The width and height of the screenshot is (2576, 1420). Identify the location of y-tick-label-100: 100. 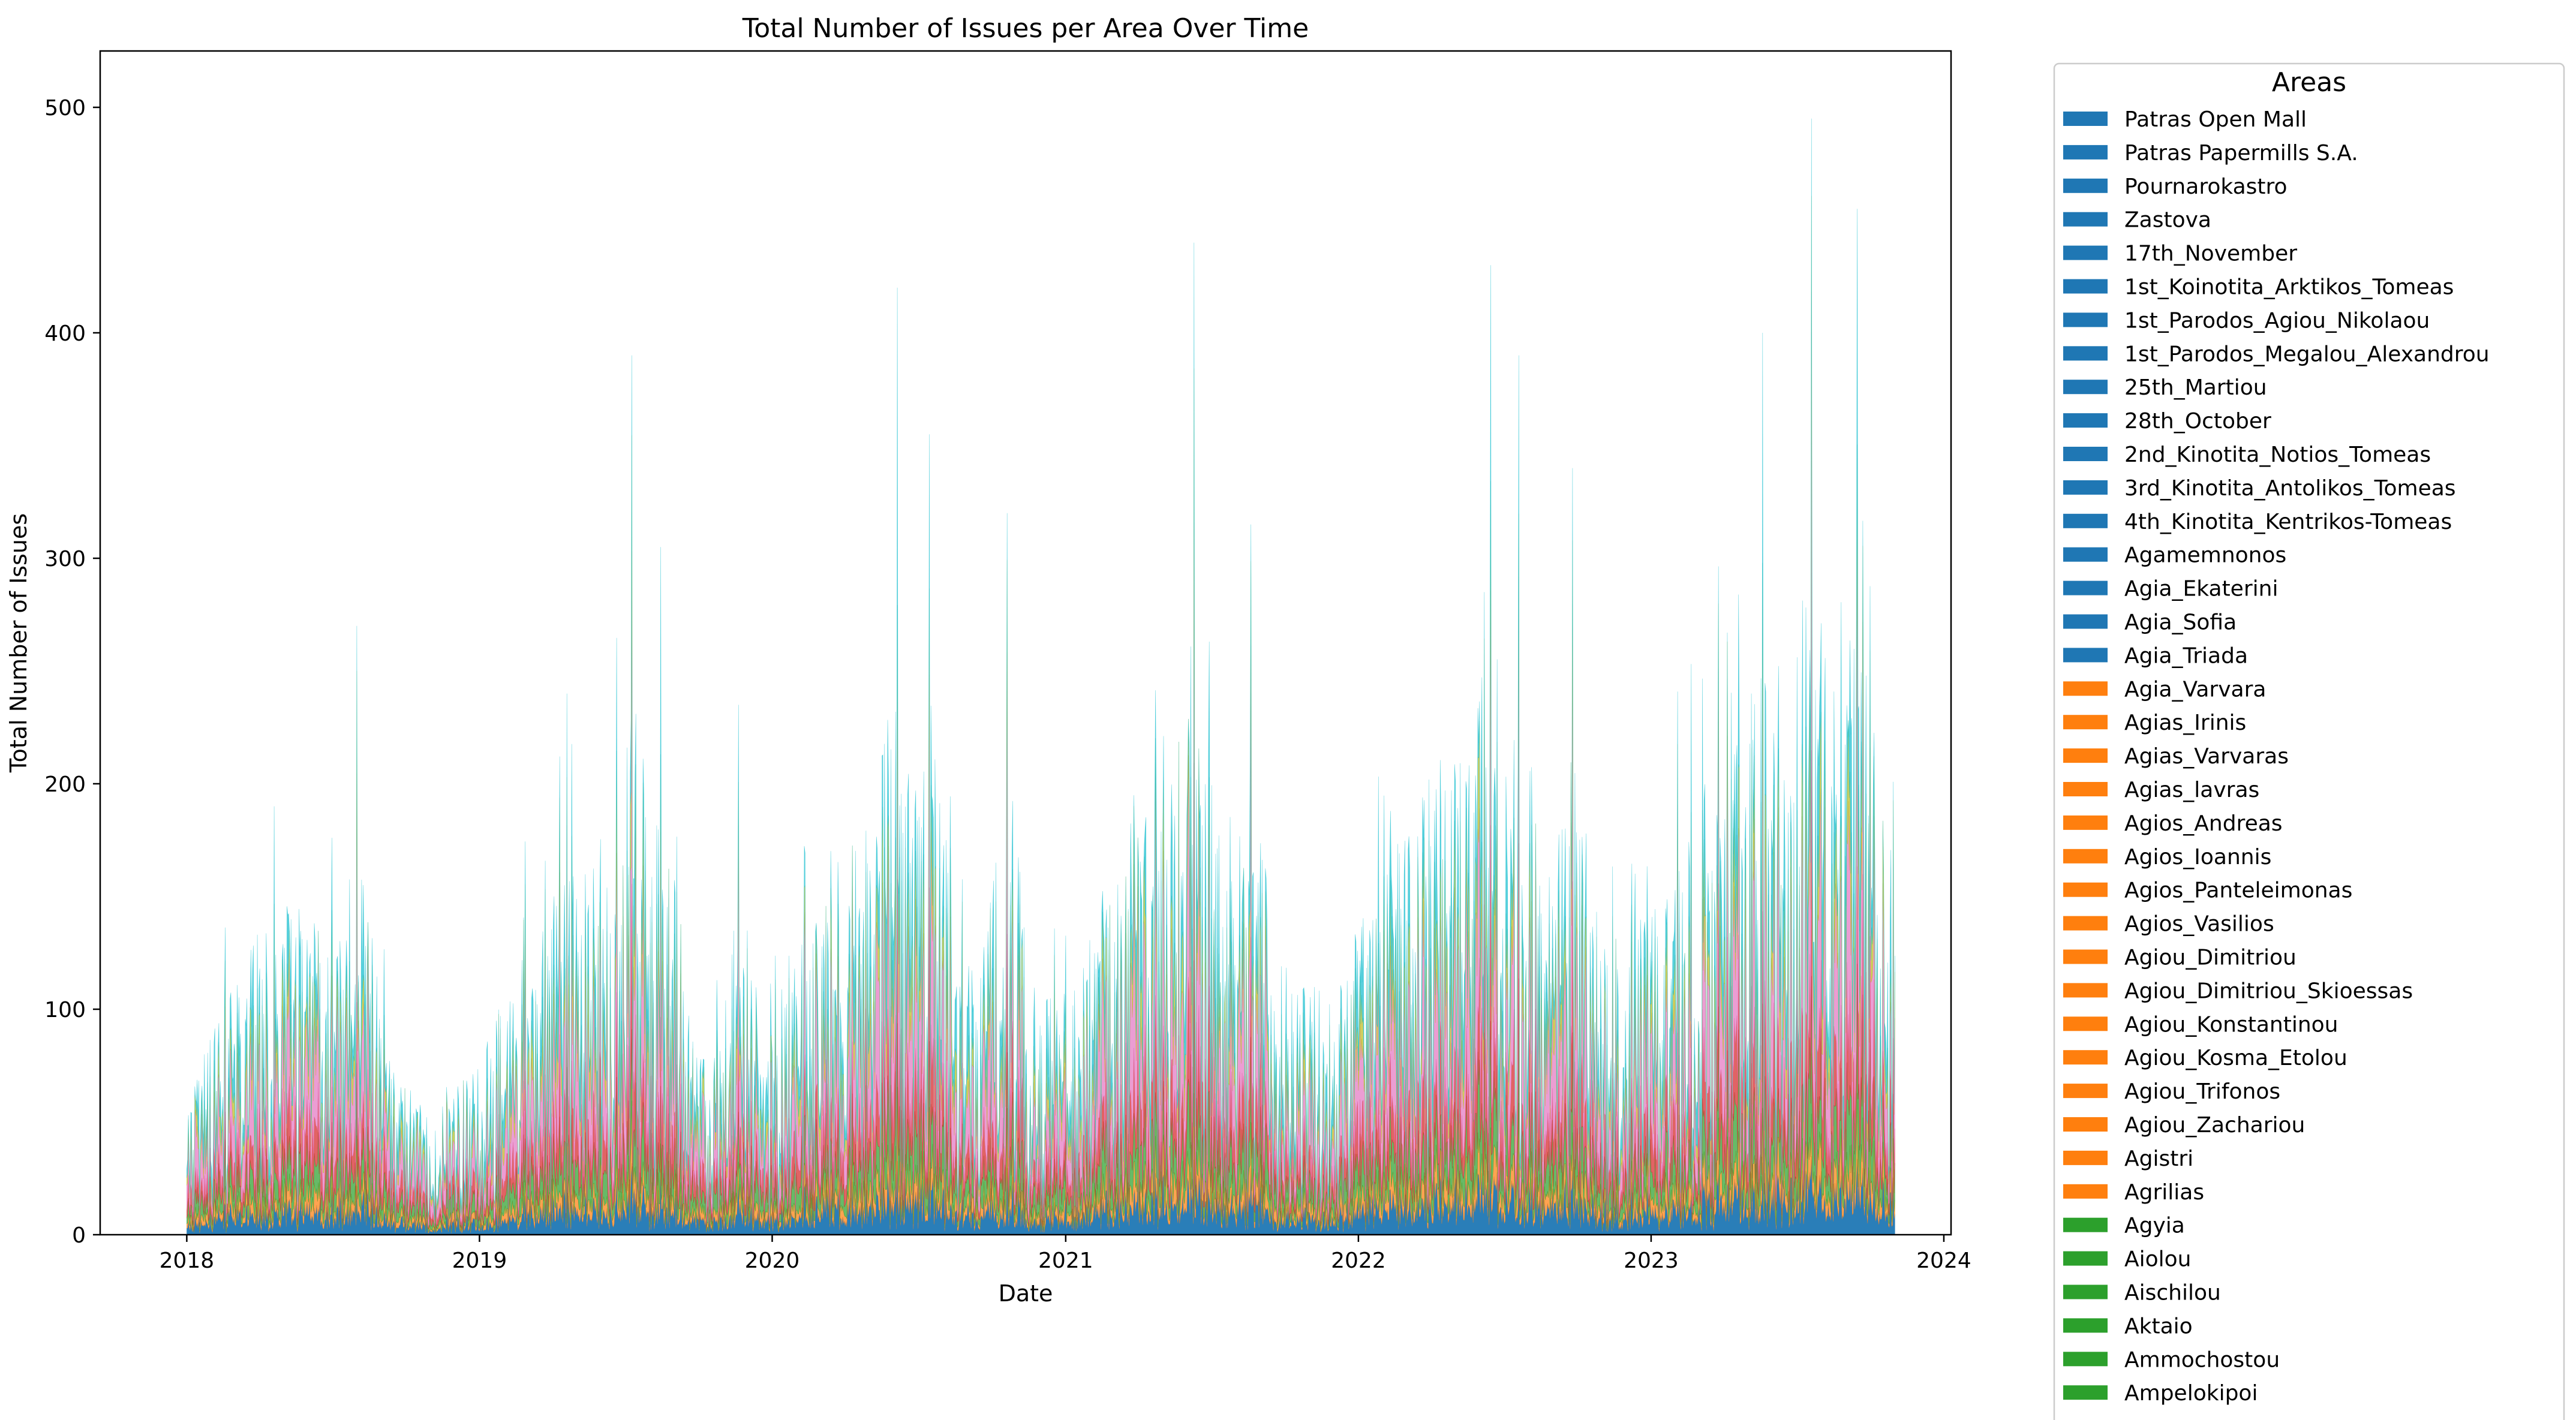
(65, 1010).